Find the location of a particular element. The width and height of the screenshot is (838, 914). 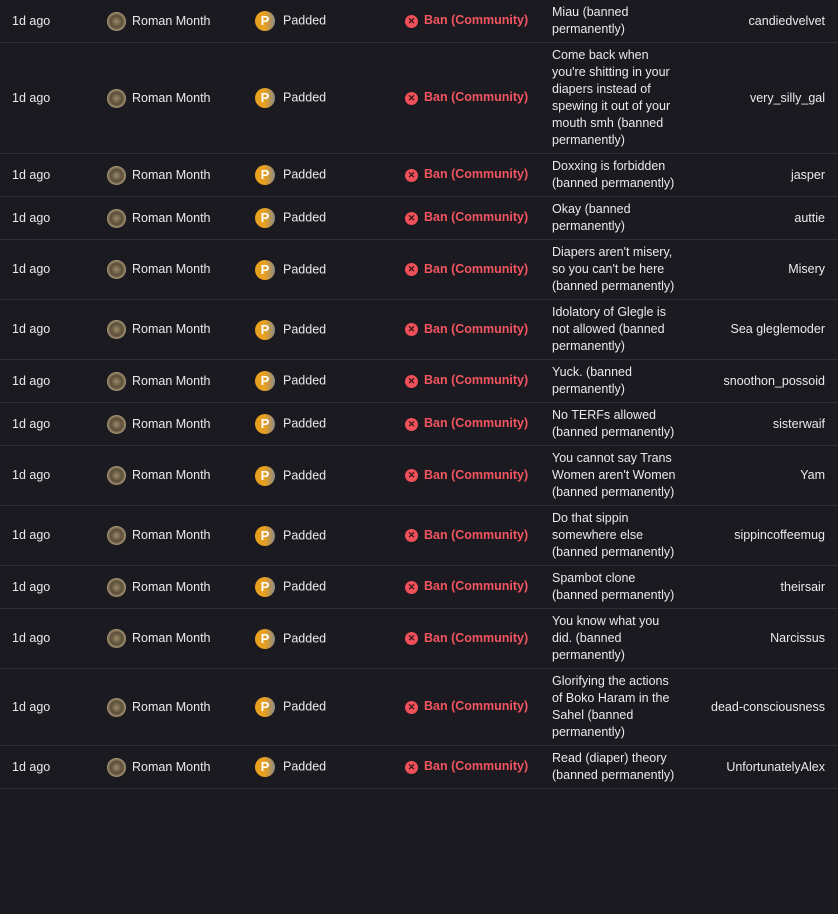

banned-user: UnfortunatelyAlex is located at coordinates (775, 766).